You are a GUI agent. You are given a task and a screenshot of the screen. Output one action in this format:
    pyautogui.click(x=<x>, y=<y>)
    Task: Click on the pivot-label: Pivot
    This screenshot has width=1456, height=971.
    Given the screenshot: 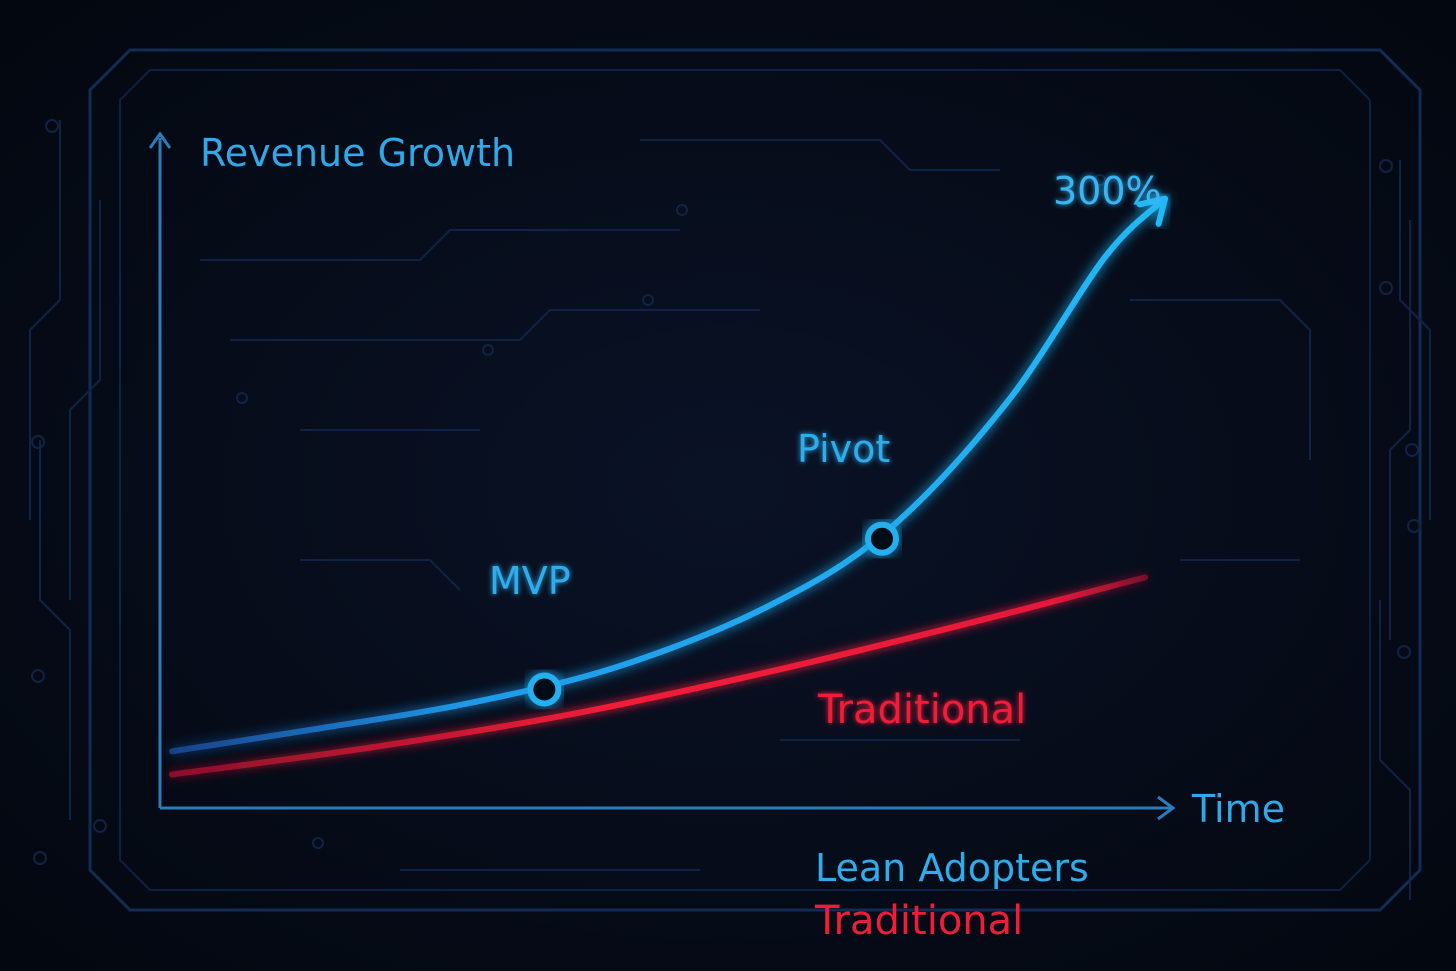 What is the action you would take?
    pyautogui.click(x=843, y=449)
    